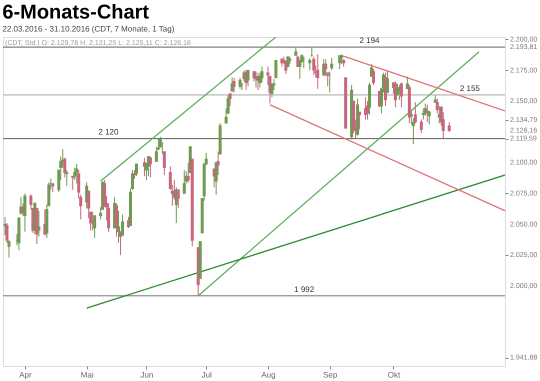  Describe the element at coordinates (88, 29) in the screenshot. I see `chart-subtitle: 22.03.2016 - 31.10.2016 (CDT, 7 Monate, 1 Tag)` at that location.